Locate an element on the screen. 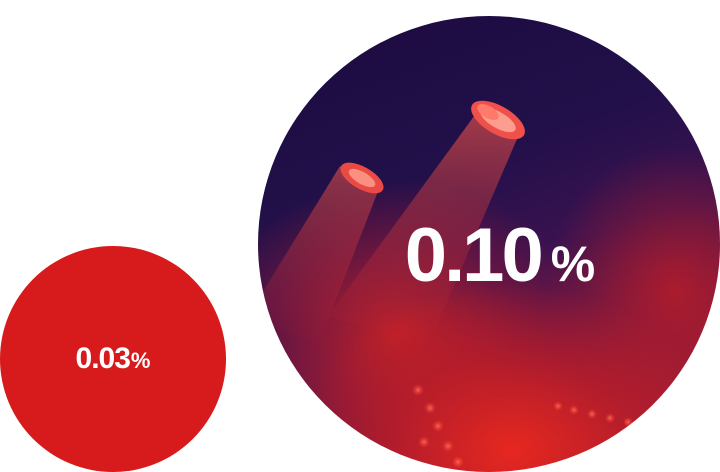 Image resolution: width=720 pixels, height=472 pixels. large-stat-number: 0.10 is located at coordinates (474, 255).